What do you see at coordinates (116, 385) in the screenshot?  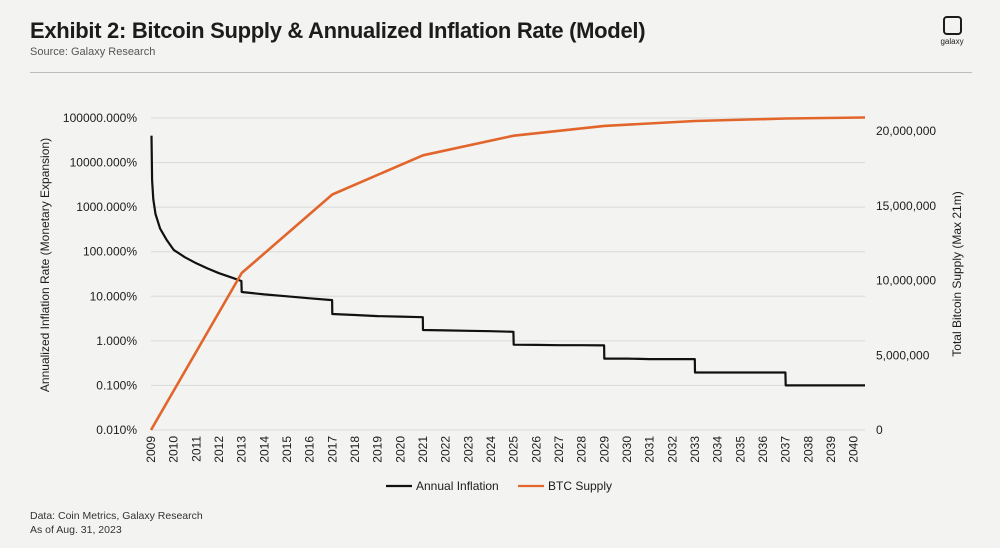 I see `left-tick-label: 0.100%` at bounding box center [116, 385].